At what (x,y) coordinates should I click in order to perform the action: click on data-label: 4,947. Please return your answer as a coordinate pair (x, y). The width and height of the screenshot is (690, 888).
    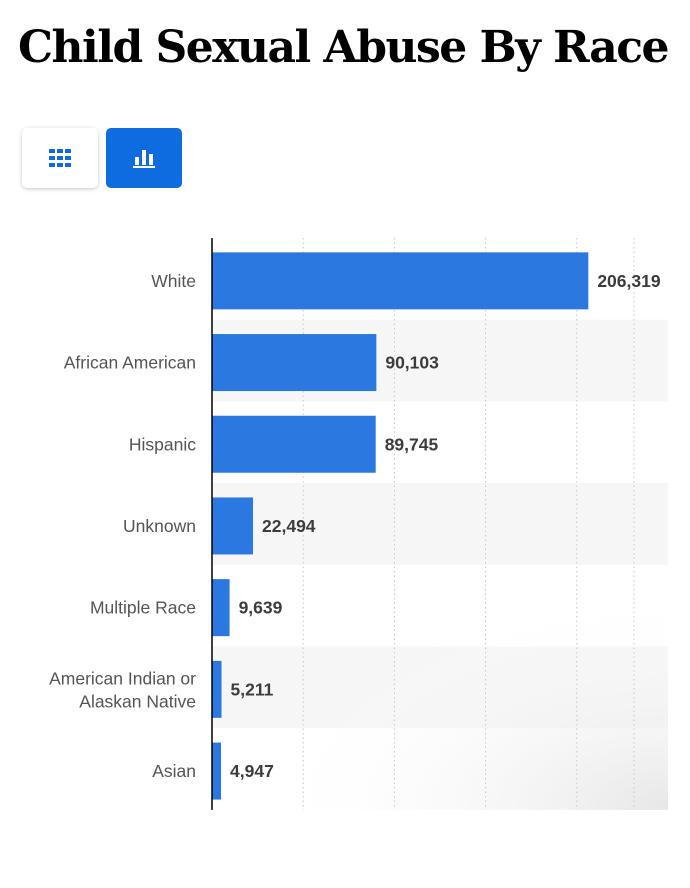
    Looking at the image, I should click on (252, 771).